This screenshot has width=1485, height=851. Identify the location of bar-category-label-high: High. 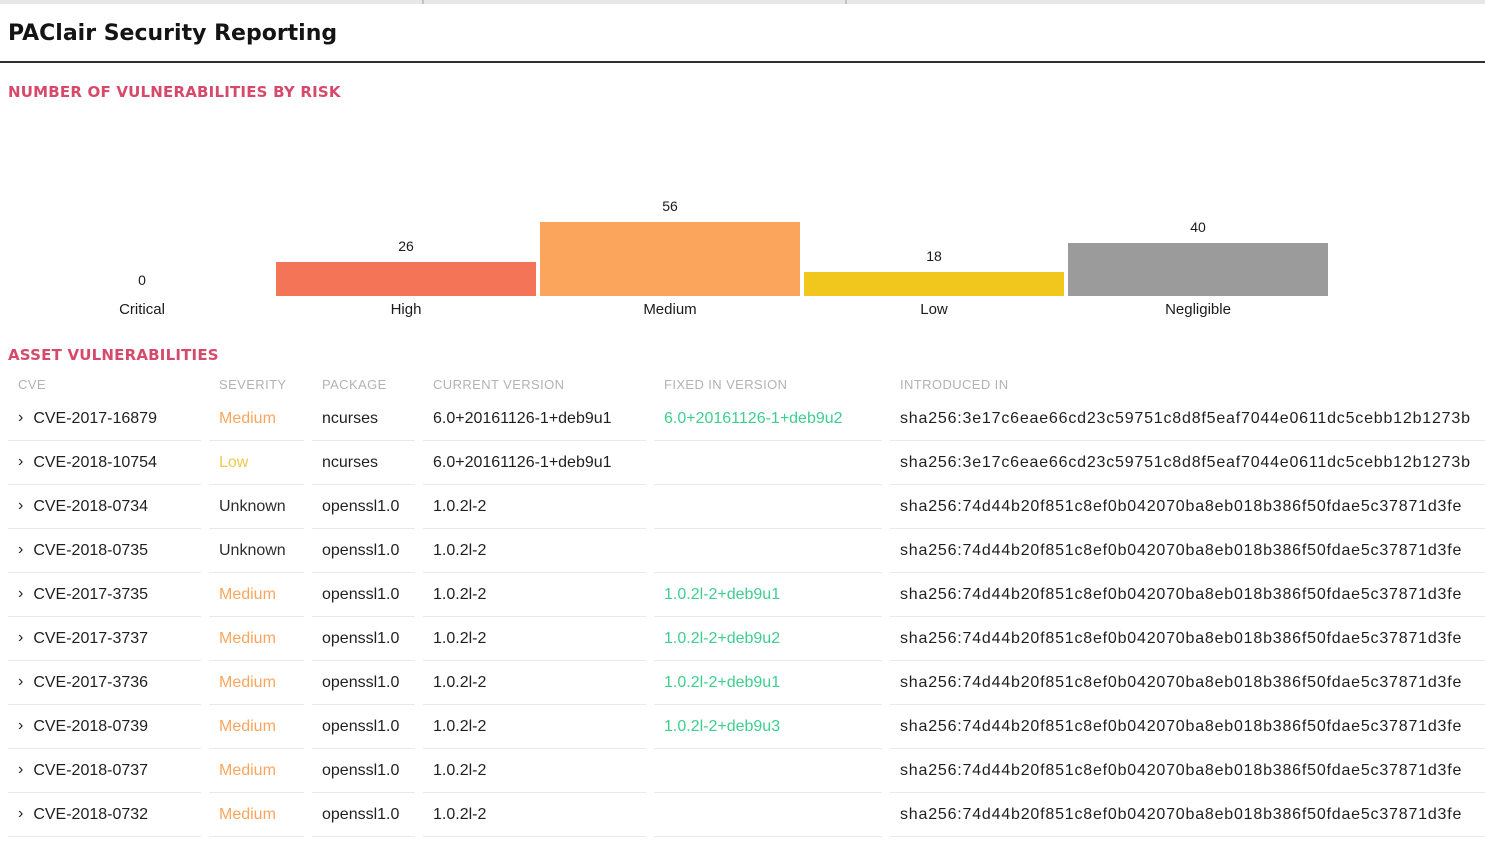
(406, 309).